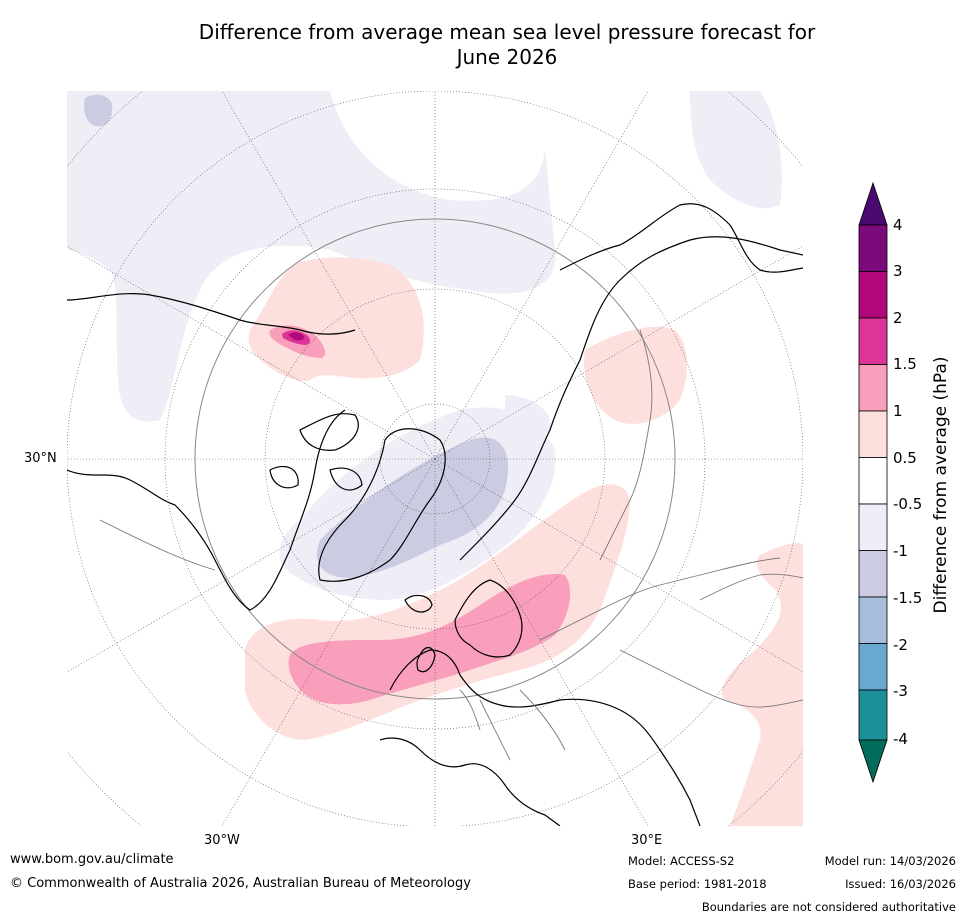  What do you see at coordinates (890, 861) in the screenshot?
I see `footer-model-run: Model run: 14/03/2026` at bounding box center [890, 861].